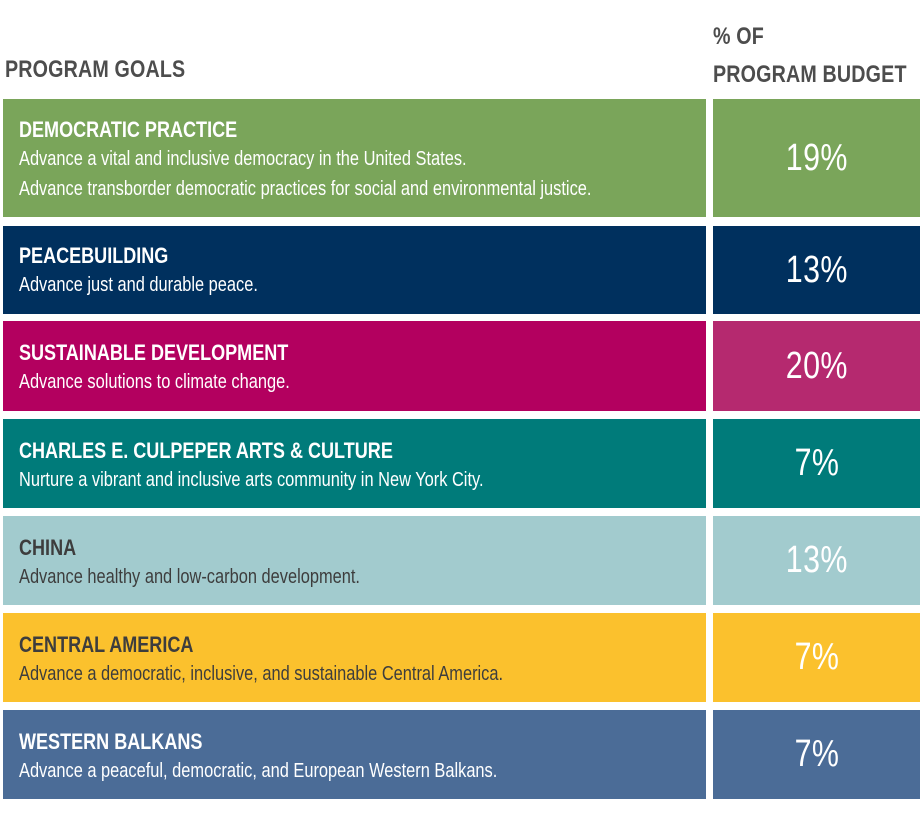 The width and height of the screenshot is (920, 816). I want to click on program-goals-header: PROGRAM GOALS, so click(95, 69).